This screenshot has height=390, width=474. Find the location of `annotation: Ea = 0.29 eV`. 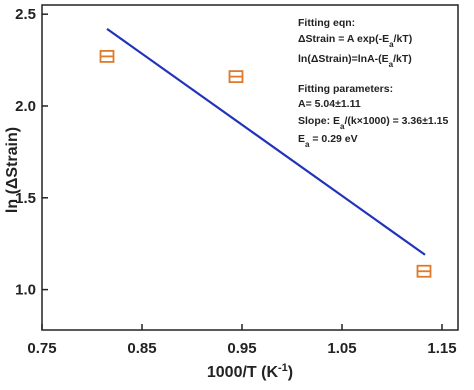

annotation: Ea = 0.29 eV is located at coordinates (328, 141).